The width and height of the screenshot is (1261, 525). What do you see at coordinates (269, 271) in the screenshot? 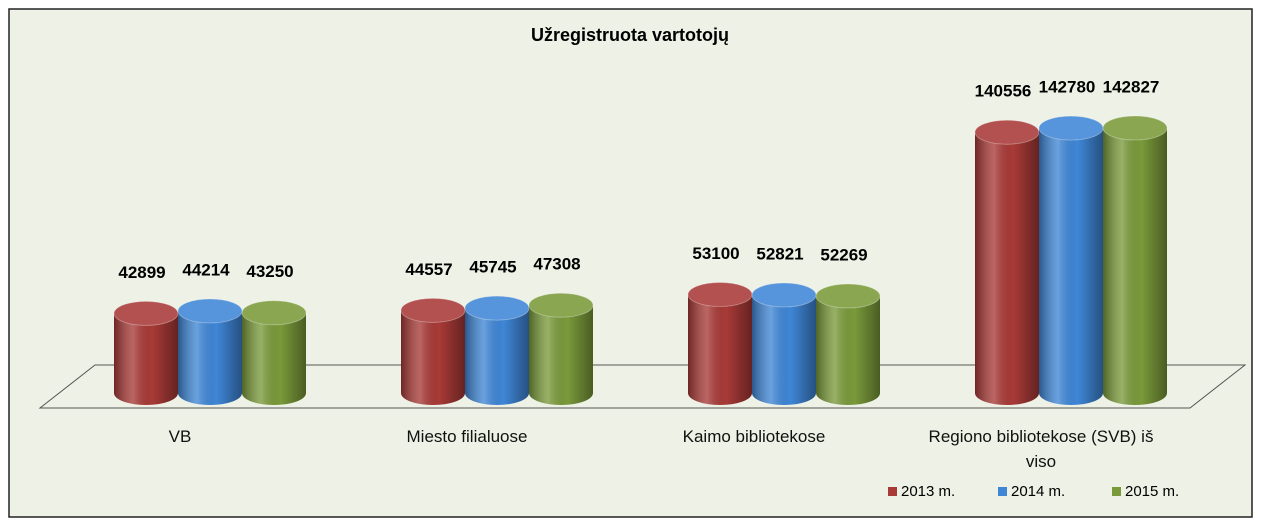
I see `data-label: 43250` at bounding box center [269, 271].